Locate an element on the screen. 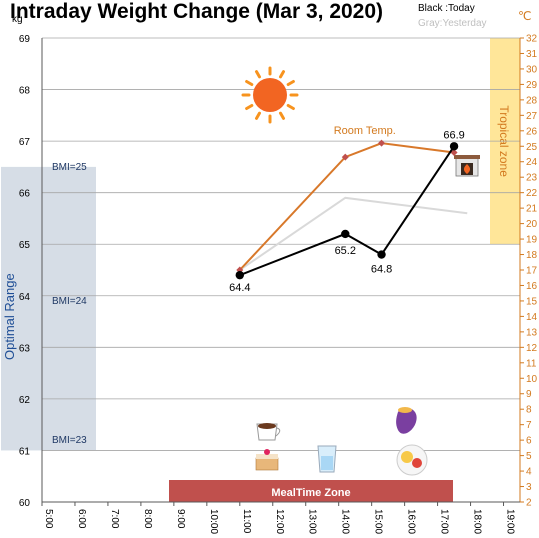  potato-flesh is located at coordinates (405, 410).